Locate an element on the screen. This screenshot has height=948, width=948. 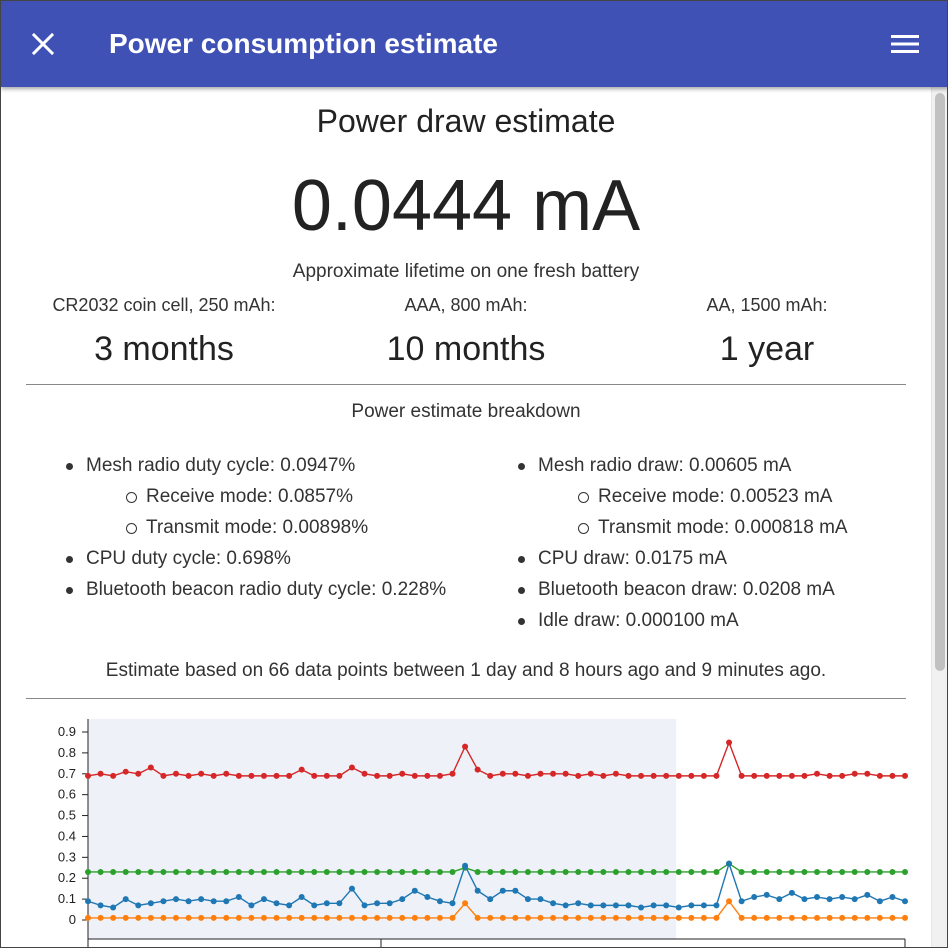
battery-label: AA, 1500 mAh: is located at coordinates (767, 305).